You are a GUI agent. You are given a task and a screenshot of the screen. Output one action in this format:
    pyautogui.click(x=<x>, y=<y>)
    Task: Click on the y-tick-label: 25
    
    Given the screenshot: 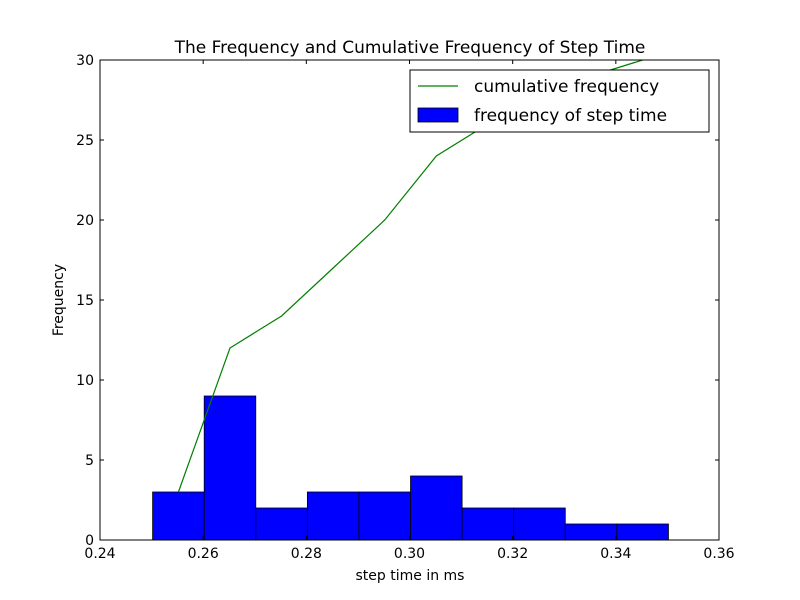 What is the action you would take?
    pyautogui.click(x=85, y=141)
    